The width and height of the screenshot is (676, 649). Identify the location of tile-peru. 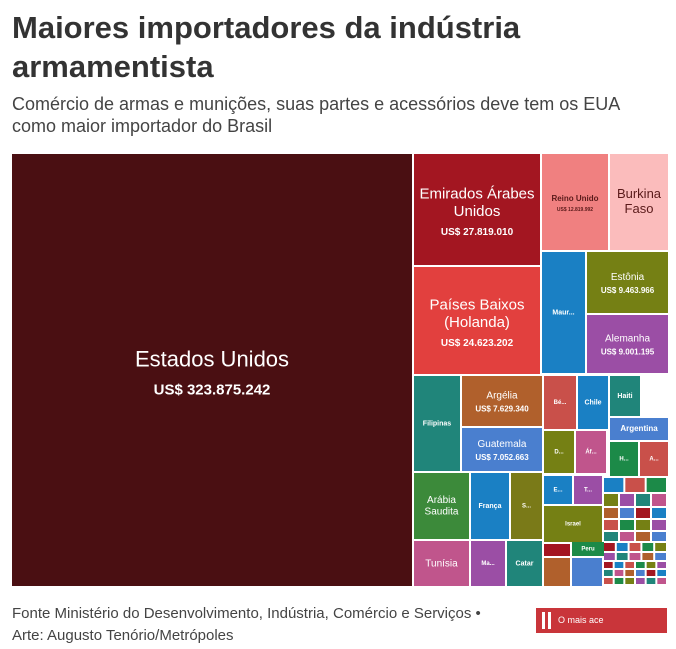
(588, 549).